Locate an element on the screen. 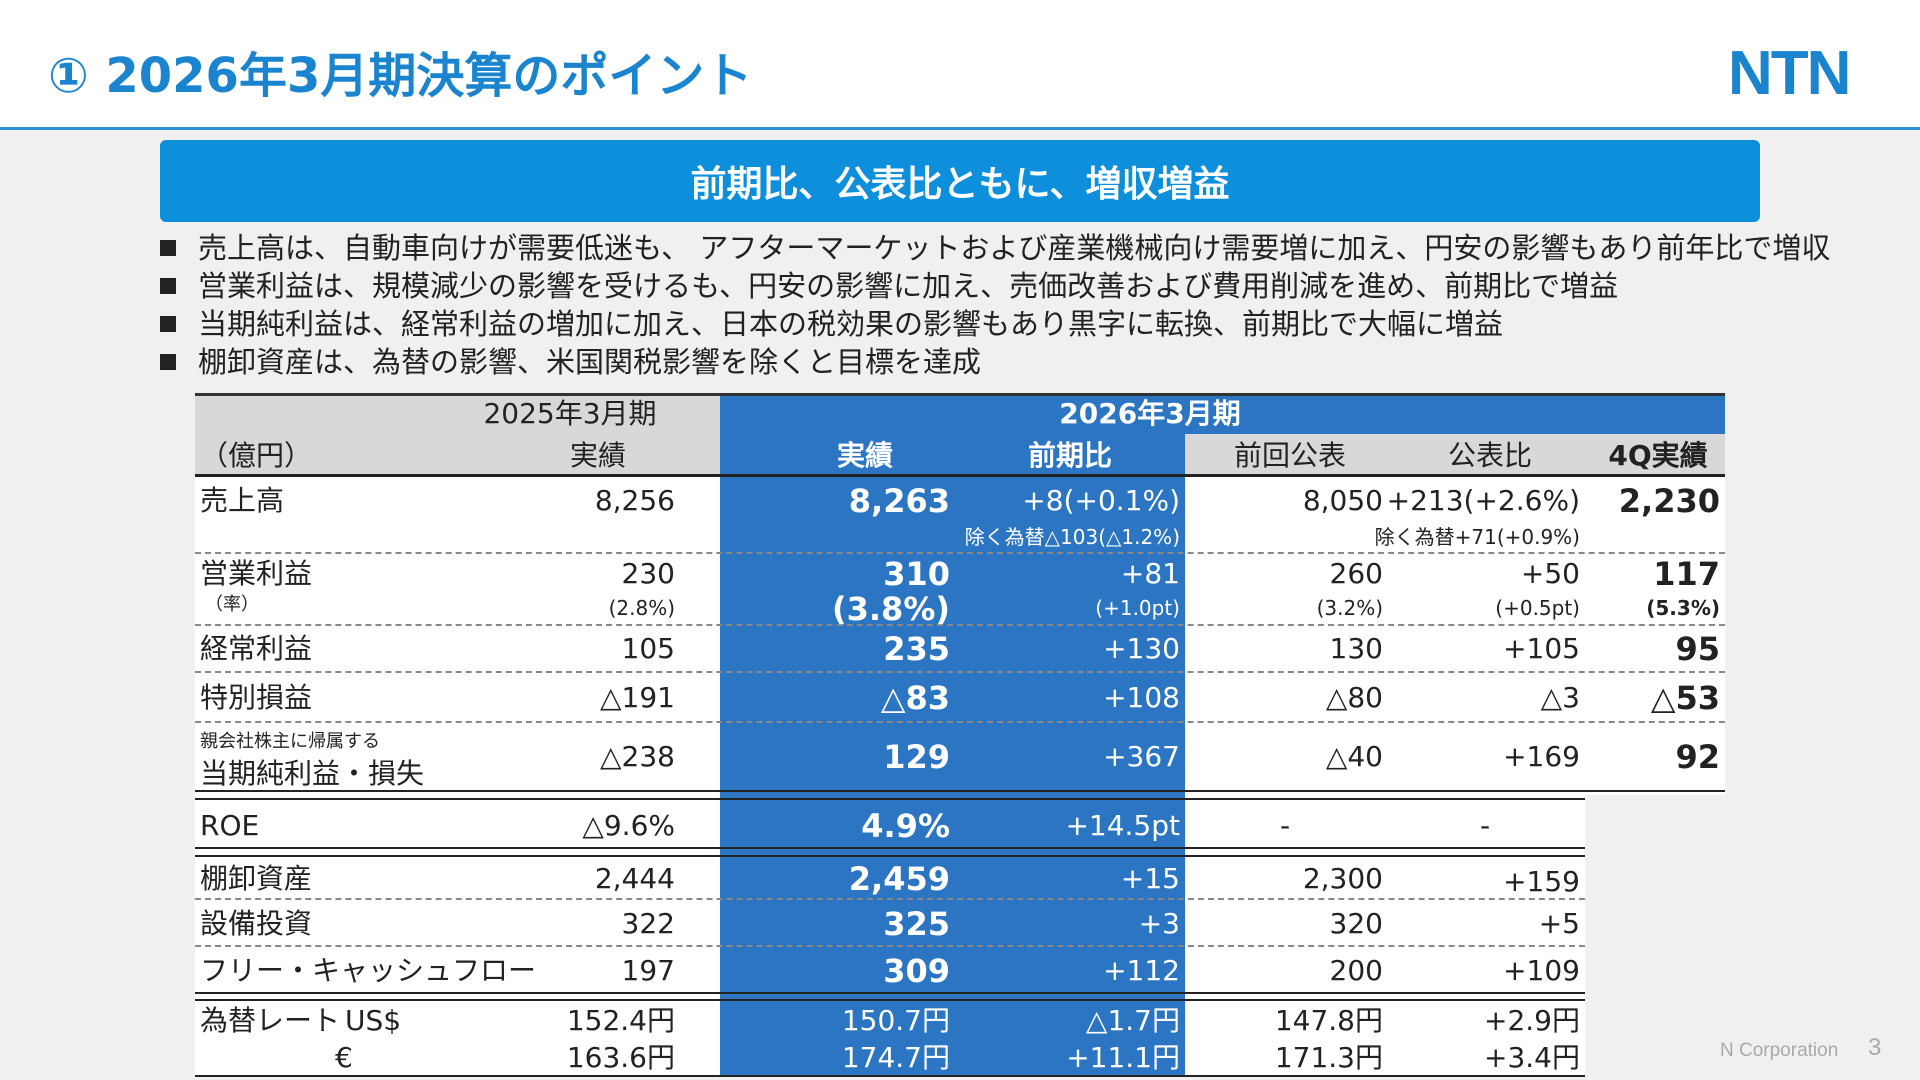 The height and width of the screenshot is (1080, 1920). fx-usd-2025: 152.4円 is located at coordinates (620, 1020).